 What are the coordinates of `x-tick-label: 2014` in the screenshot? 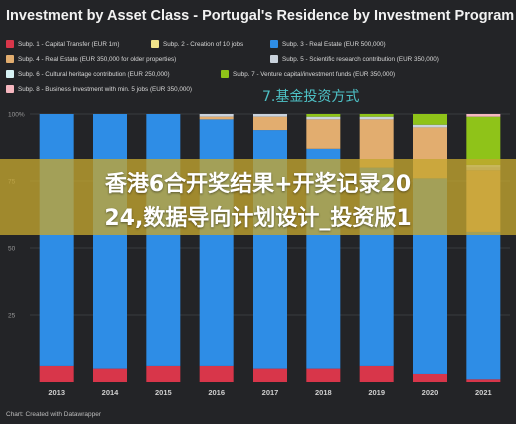 It's located at (111, 392).